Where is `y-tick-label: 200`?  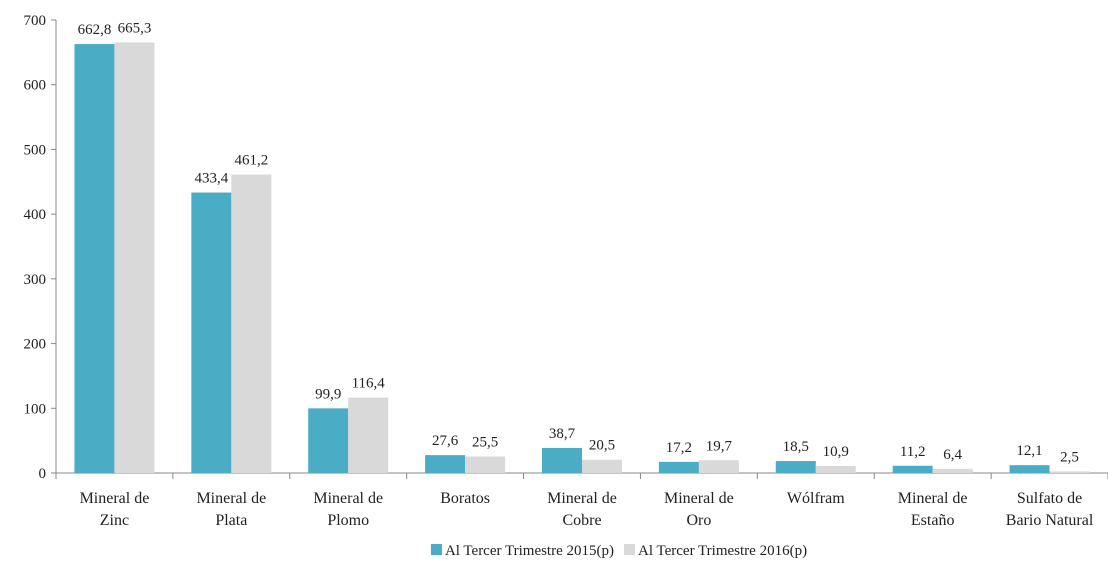 y-tick-label: 200 is located at coordinates (35, 345).